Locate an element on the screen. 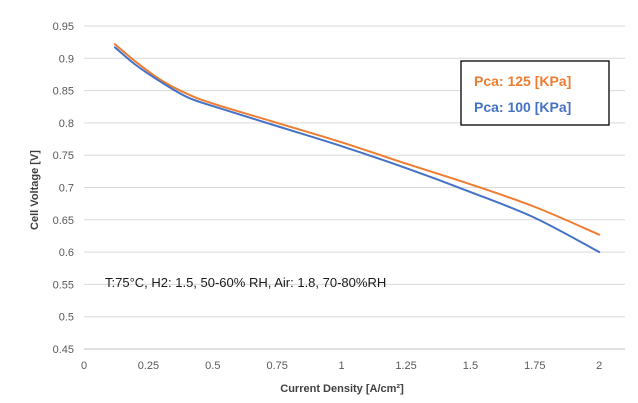  x-tick-label: 1 is located at coordinates (342, 366).